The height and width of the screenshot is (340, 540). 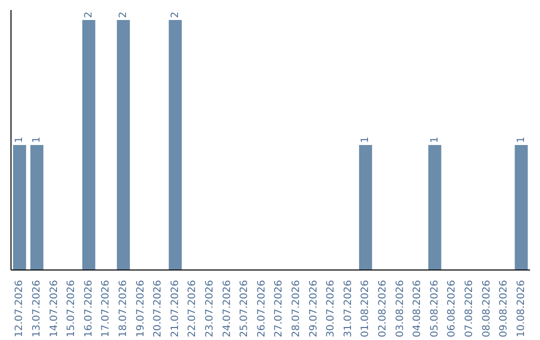 I want to click on x-tick-label: 21.07.2026, so click(x=175, y=309).